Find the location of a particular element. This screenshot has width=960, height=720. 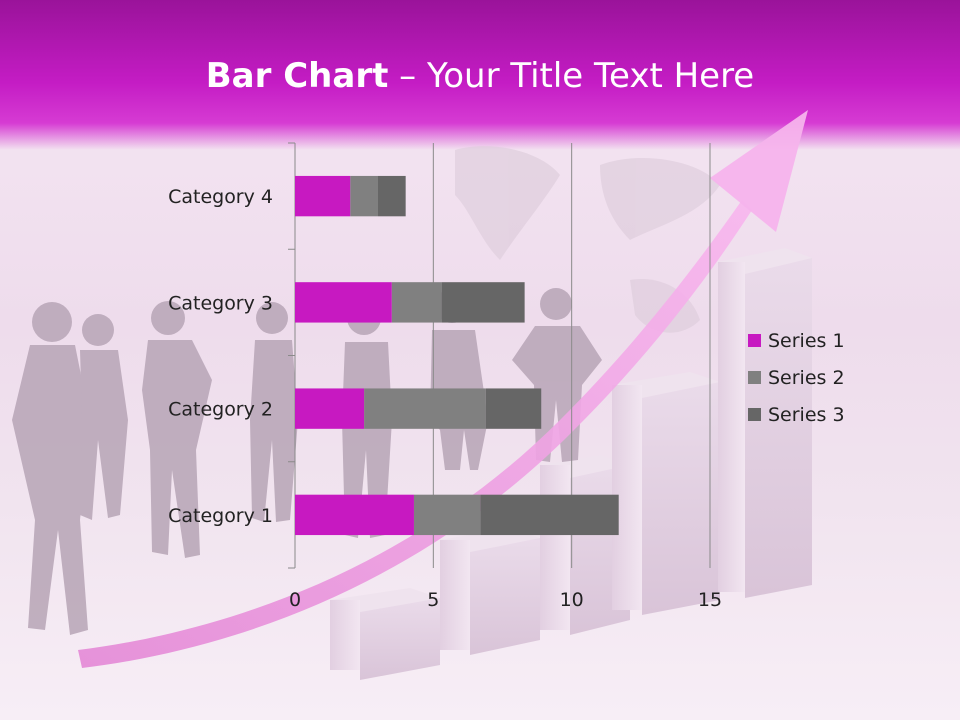

x-tick-label: 0 is located at coordinates (295, 600).